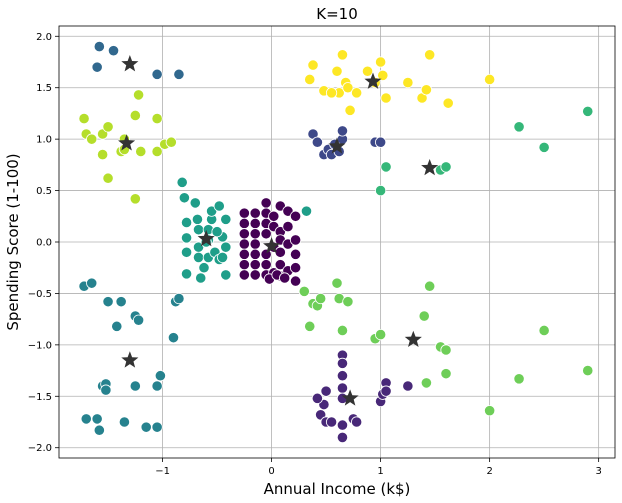 The width and height of the screenshot is (622, 503). I want to click on y-tick-label: 1.0, so click(44, 140).